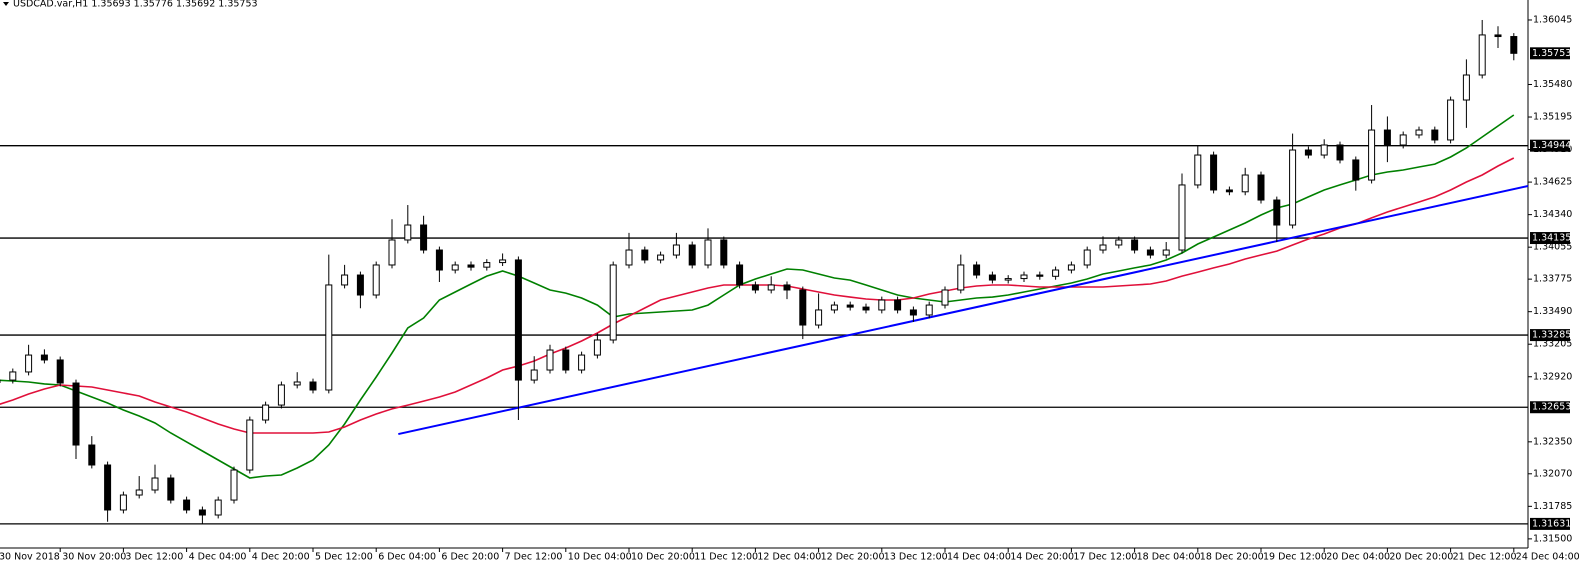 The image size is (1589, 566). I want to click on y-tick-label: 1.34055, so click(1552, 247).